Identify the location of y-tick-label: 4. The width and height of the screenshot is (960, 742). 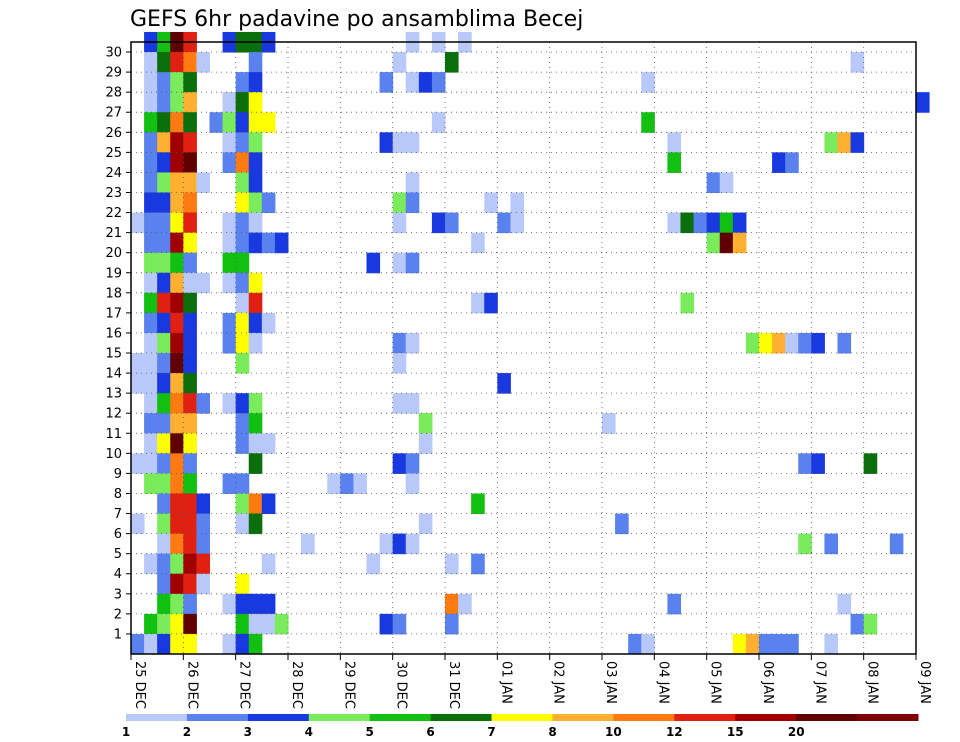
(118, 574).